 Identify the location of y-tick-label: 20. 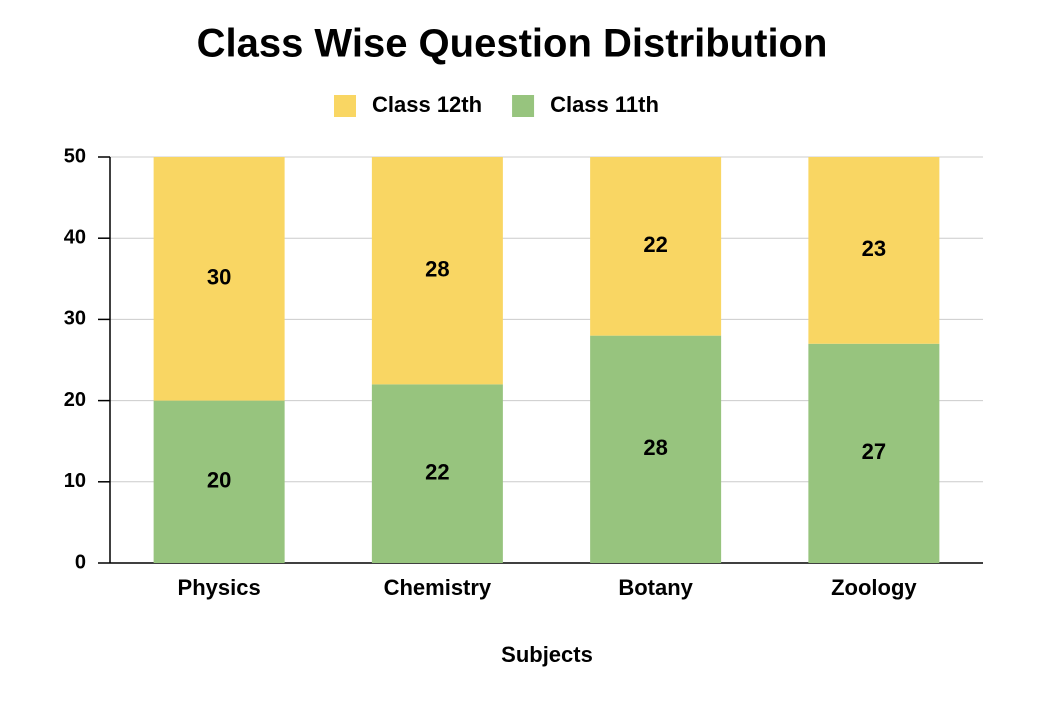
(75, 400).